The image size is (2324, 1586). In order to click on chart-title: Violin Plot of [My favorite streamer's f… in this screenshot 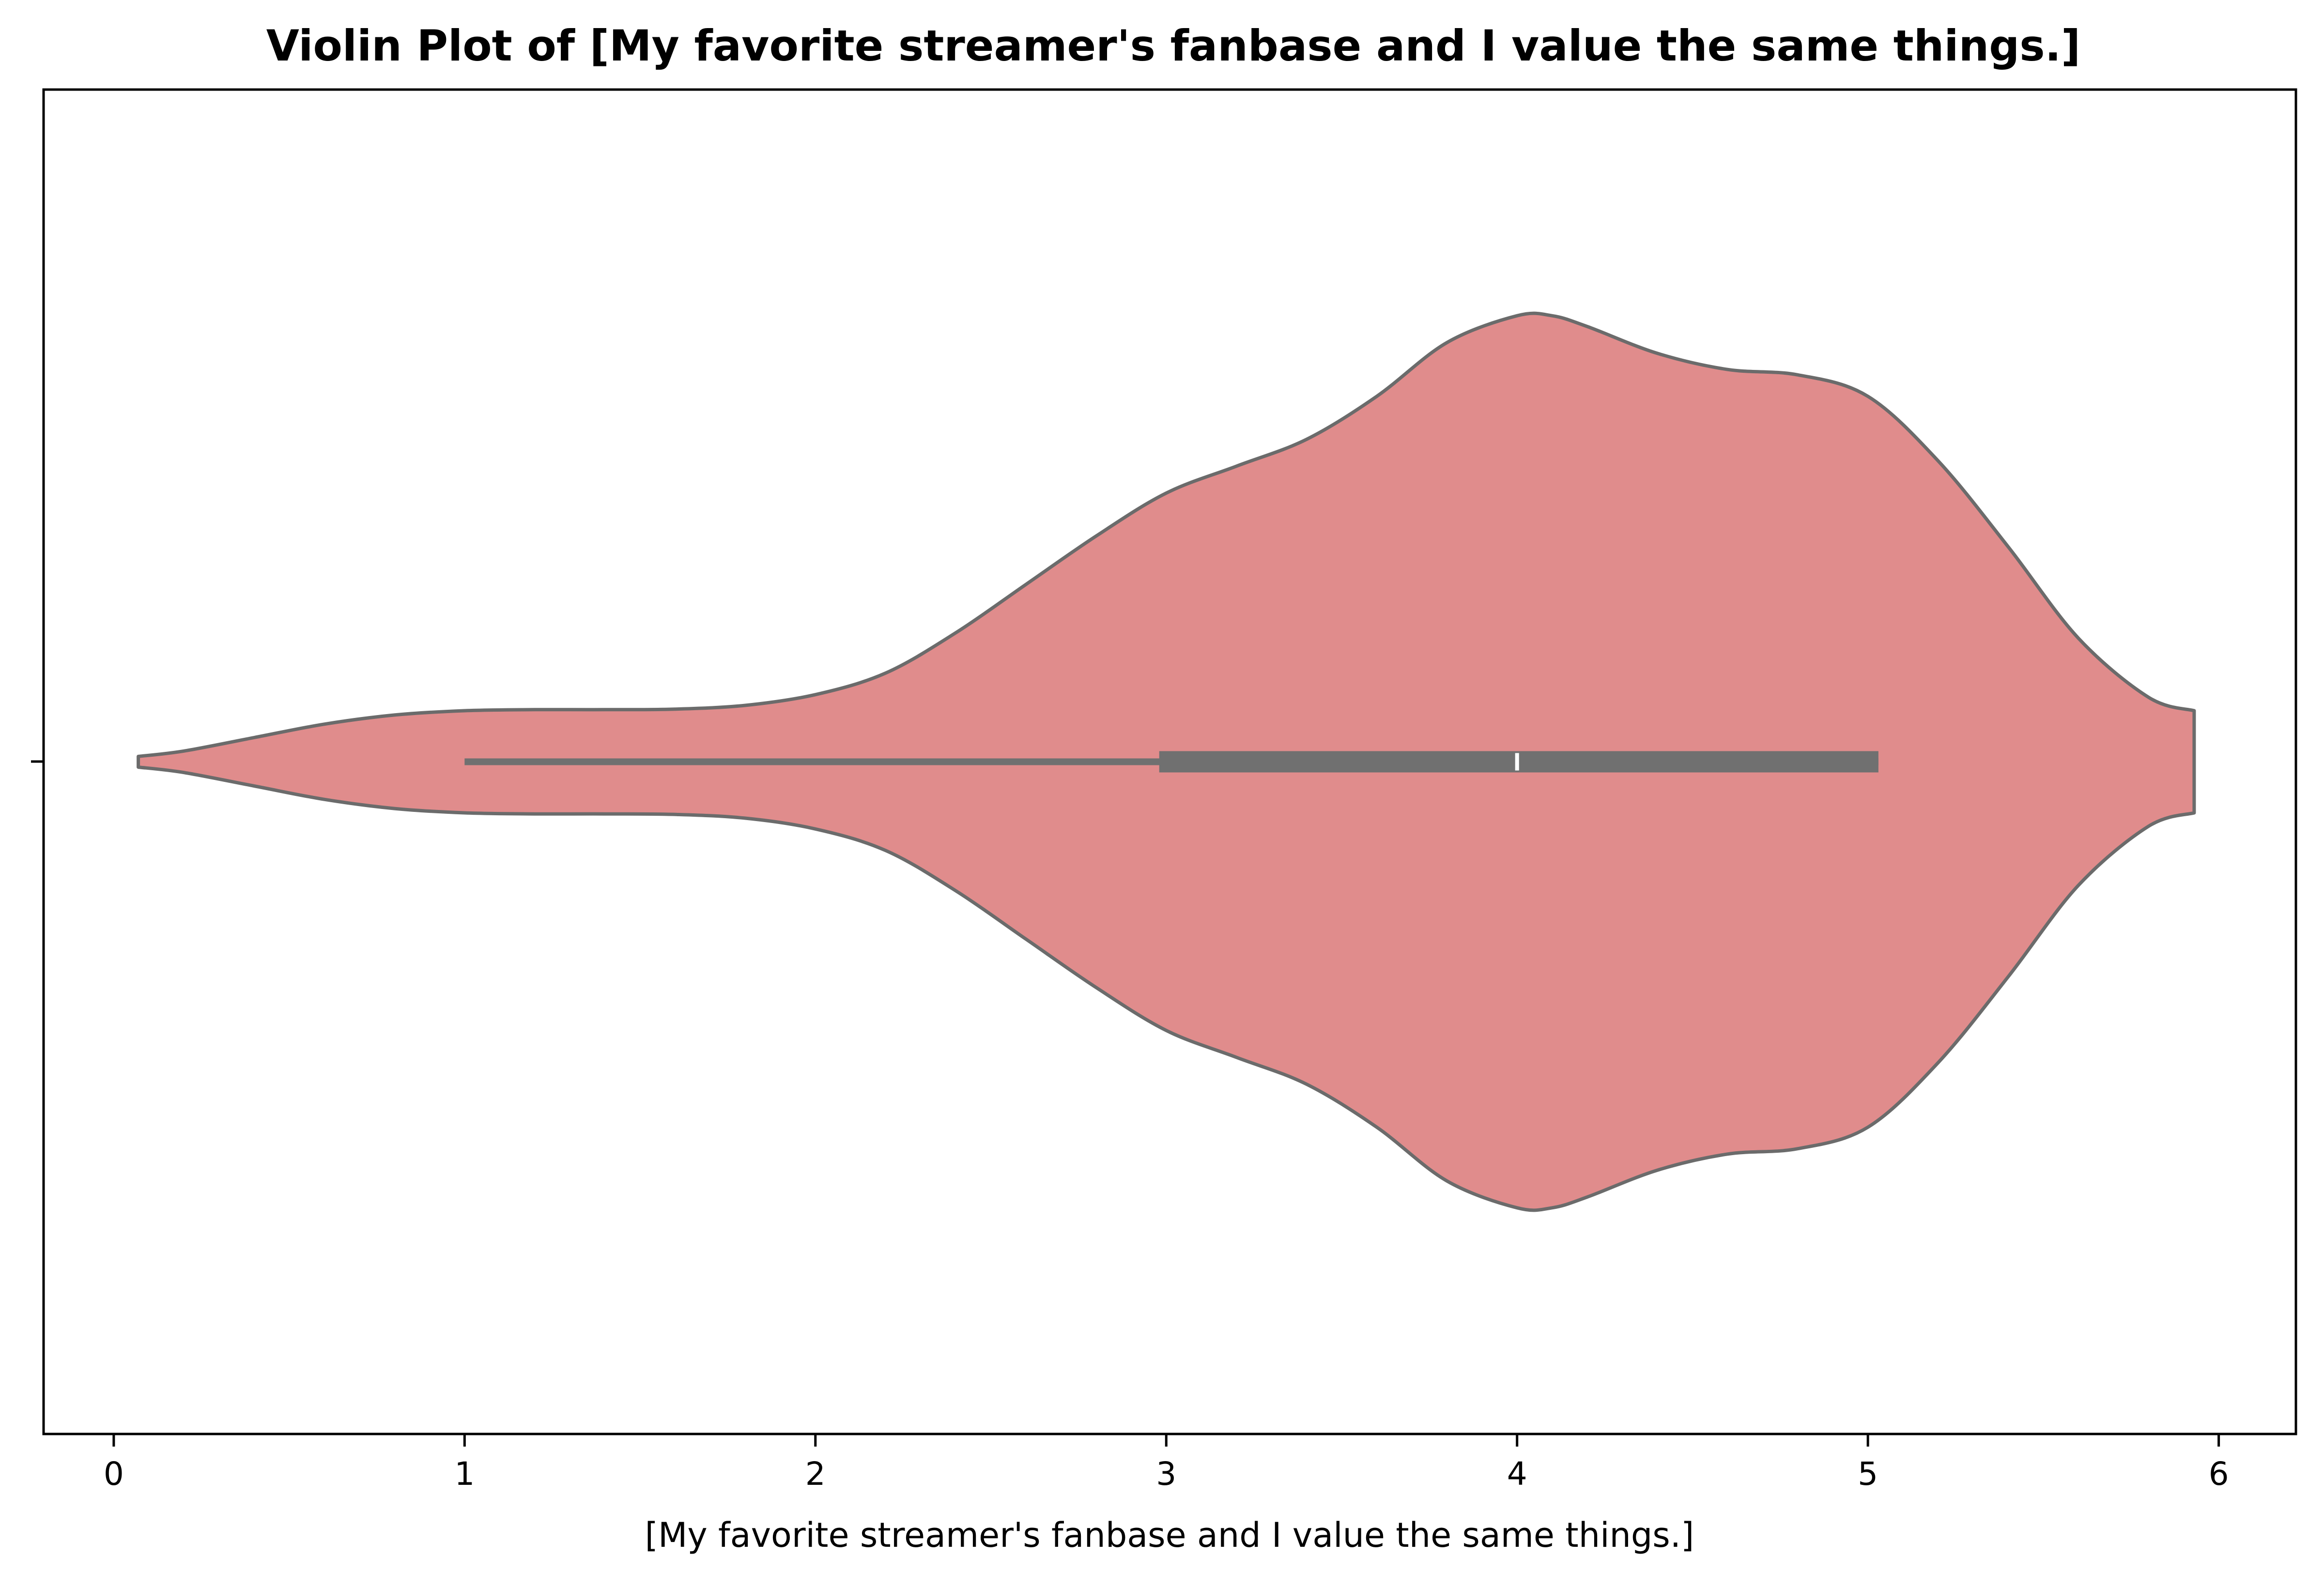, I will do `click(1173, 46)`.